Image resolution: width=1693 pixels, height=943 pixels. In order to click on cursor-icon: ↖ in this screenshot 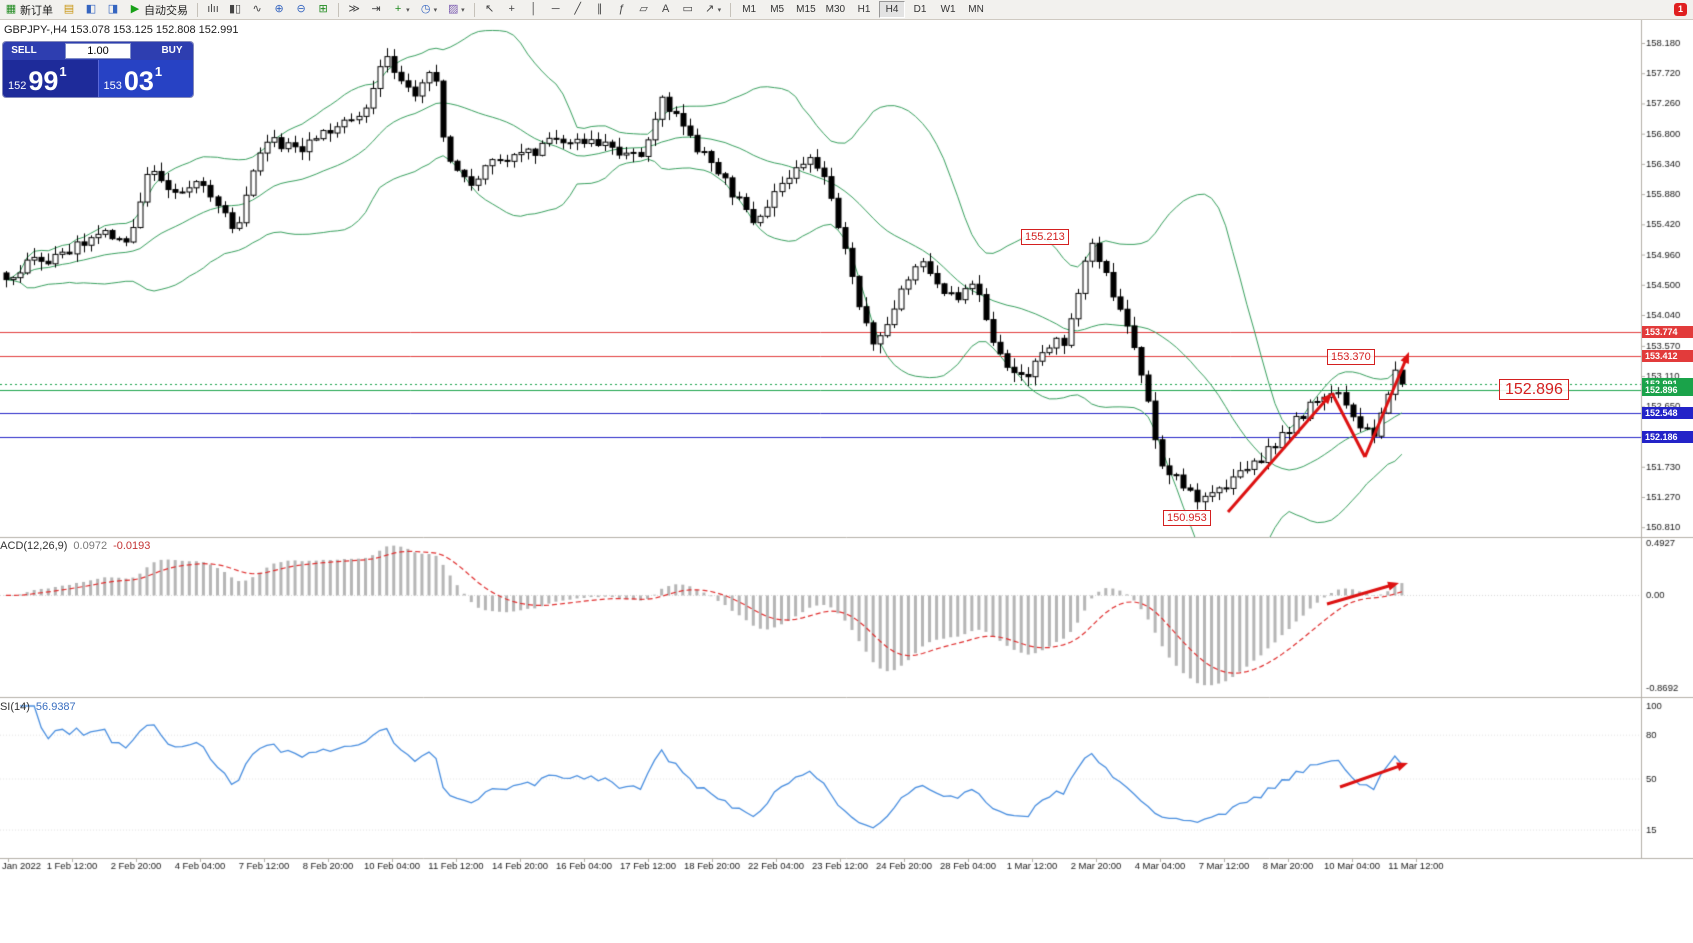, I will do `click(490, 9)`.